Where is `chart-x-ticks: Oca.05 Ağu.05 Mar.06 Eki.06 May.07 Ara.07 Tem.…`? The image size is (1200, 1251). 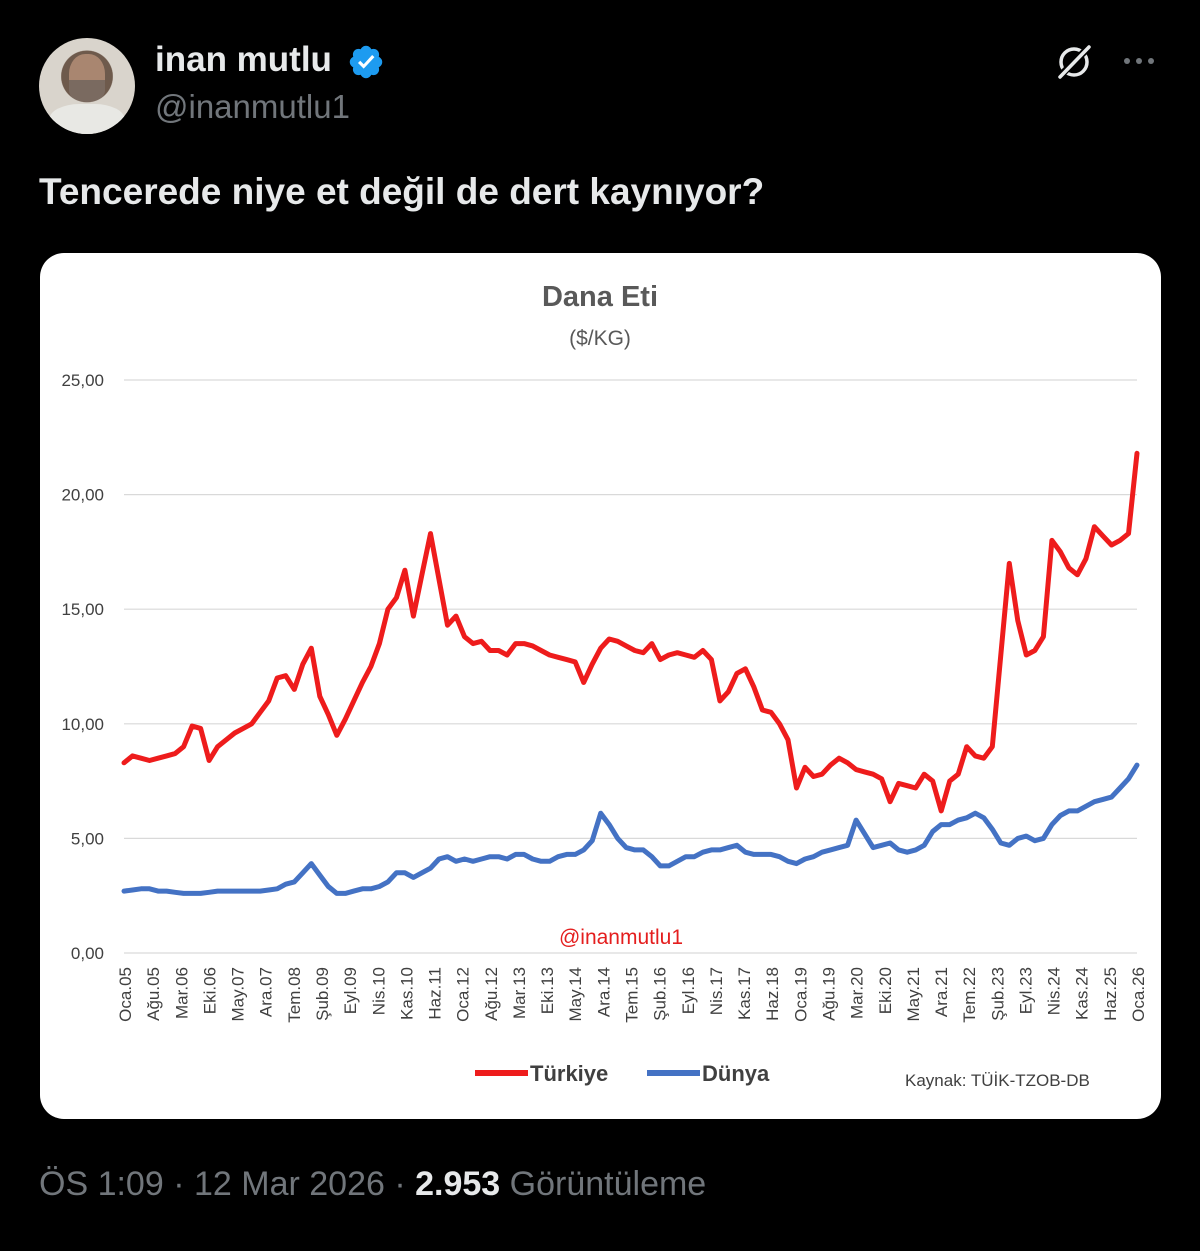 chart-x-ticks: Oca.05 Ağu.05 Mar.06 Eki.06 May.07 Ara.07 Tem.… is located at coordinates (632, 995).